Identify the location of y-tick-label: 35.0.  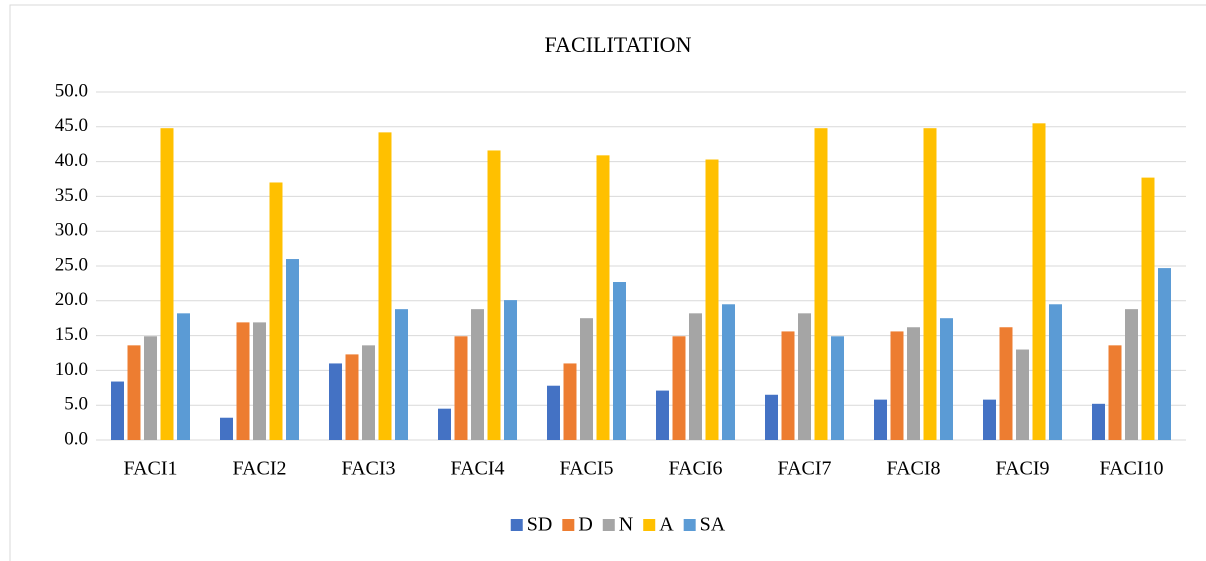
(71, 195).